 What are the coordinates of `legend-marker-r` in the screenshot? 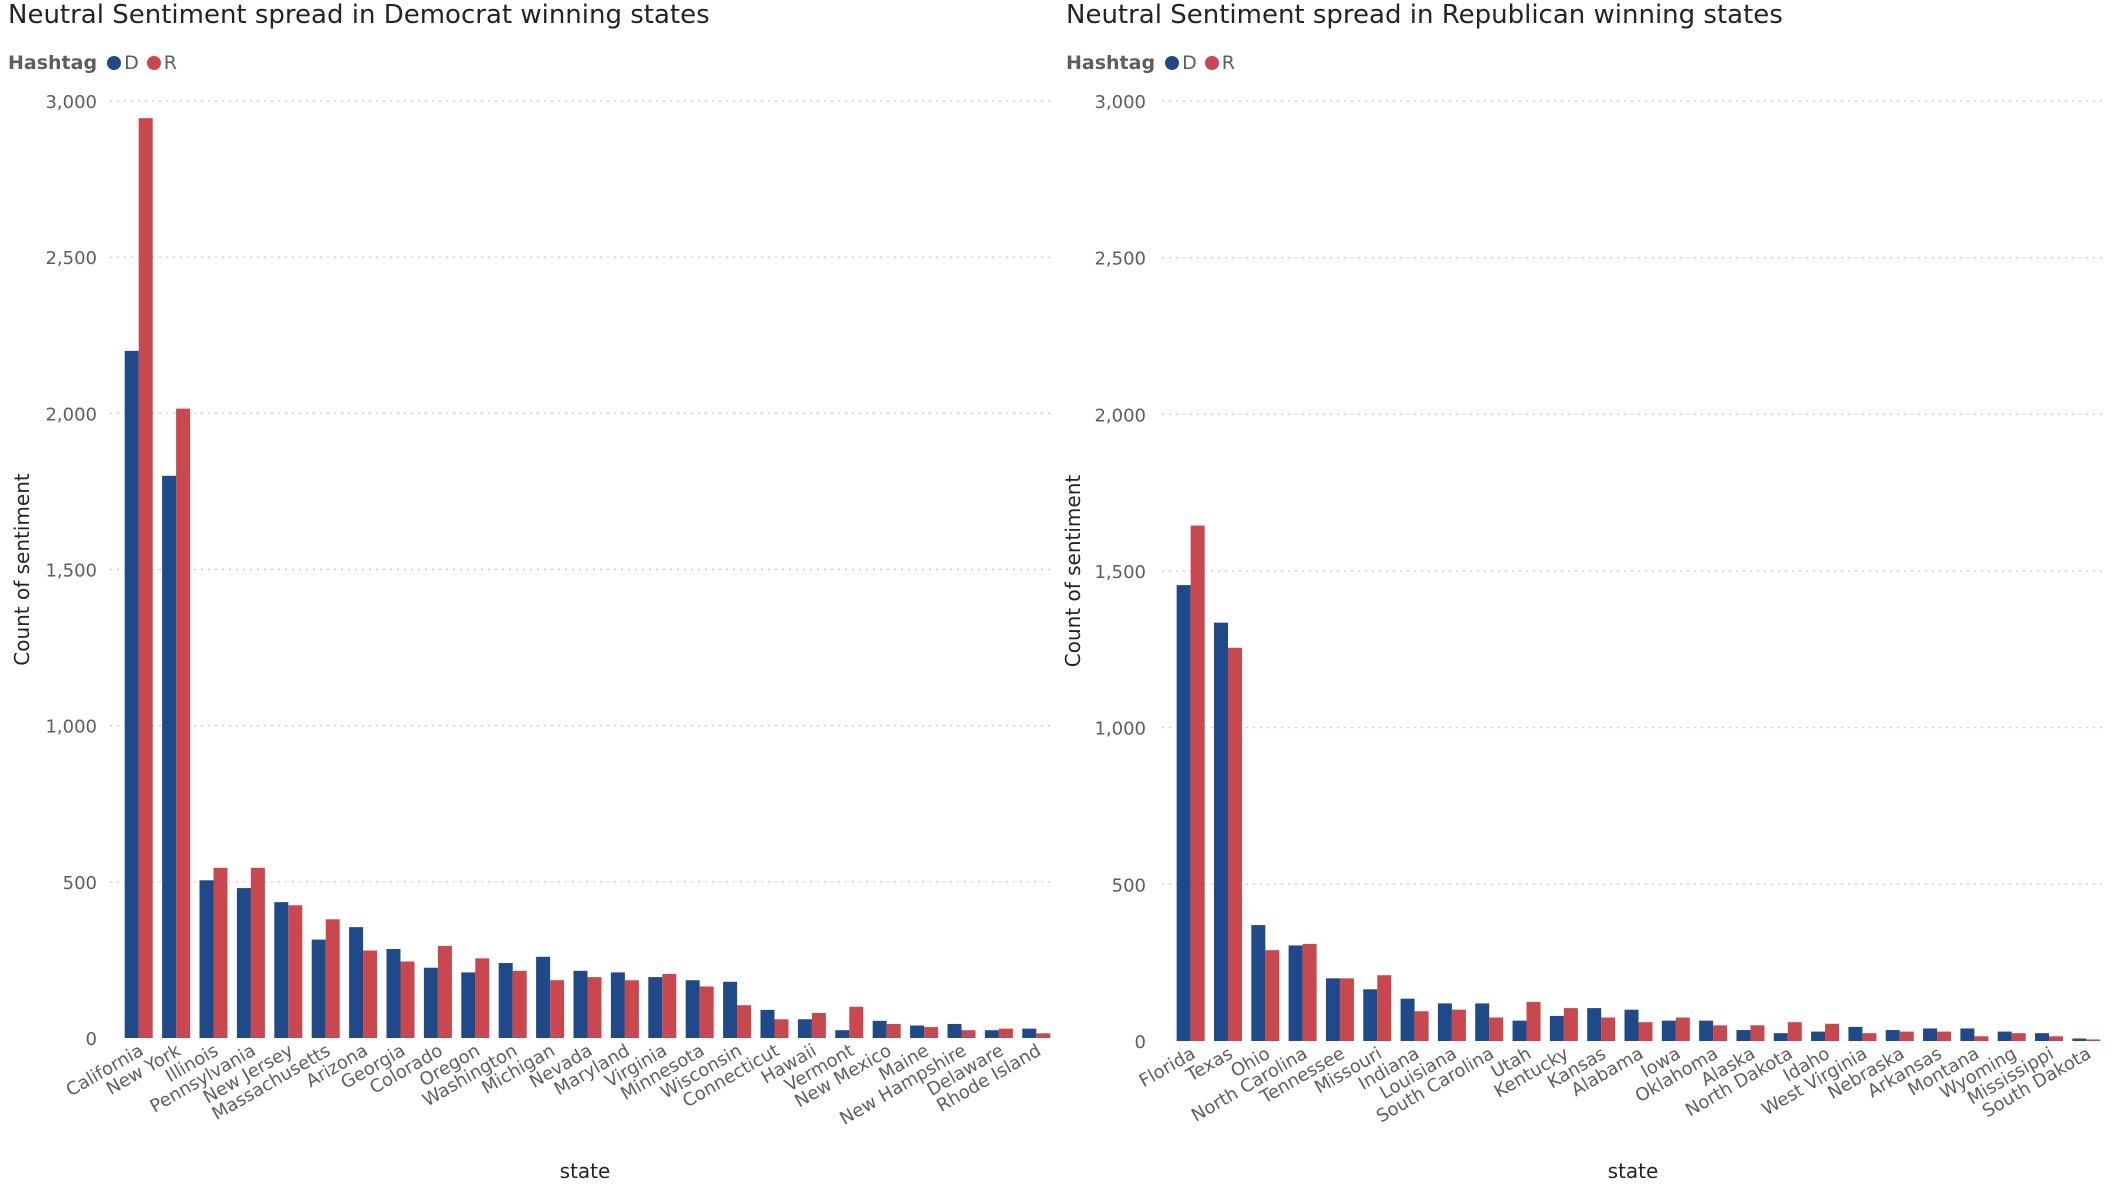 It's located at (153, 63).